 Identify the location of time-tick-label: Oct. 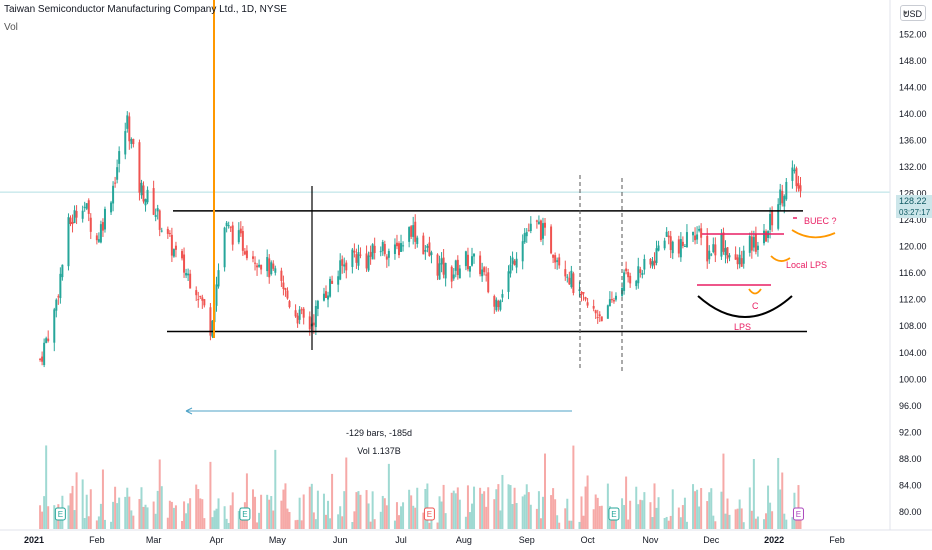
(588, 540).